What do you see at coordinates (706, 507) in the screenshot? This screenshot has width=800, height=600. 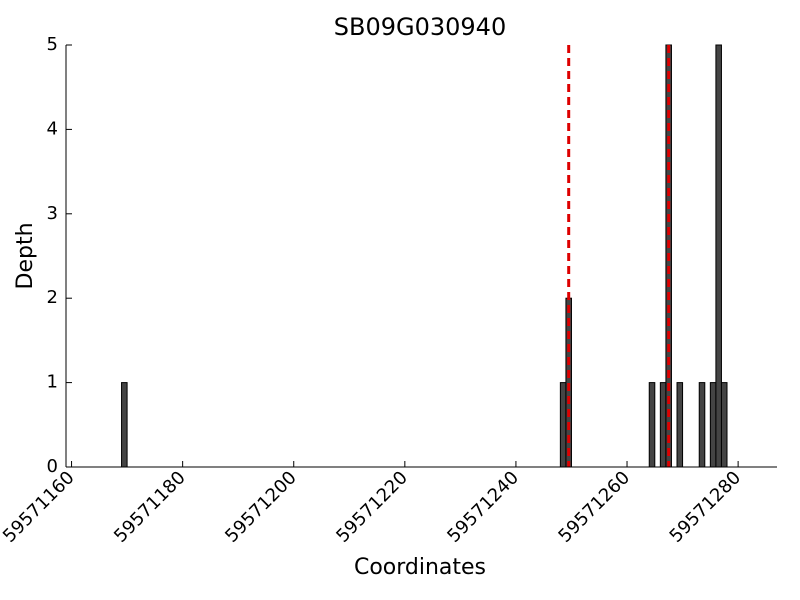 I see `x-tick-label: 59571280` at bounding box center [706, 507].